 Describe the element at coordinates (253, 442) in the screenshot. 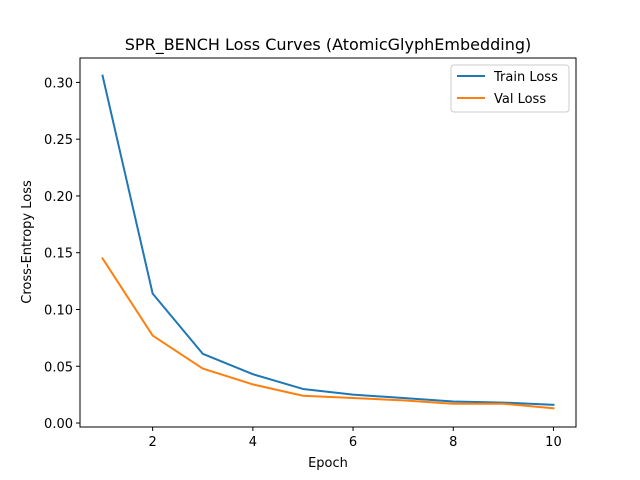

I see `x-tick-label-1: 4` at that location.